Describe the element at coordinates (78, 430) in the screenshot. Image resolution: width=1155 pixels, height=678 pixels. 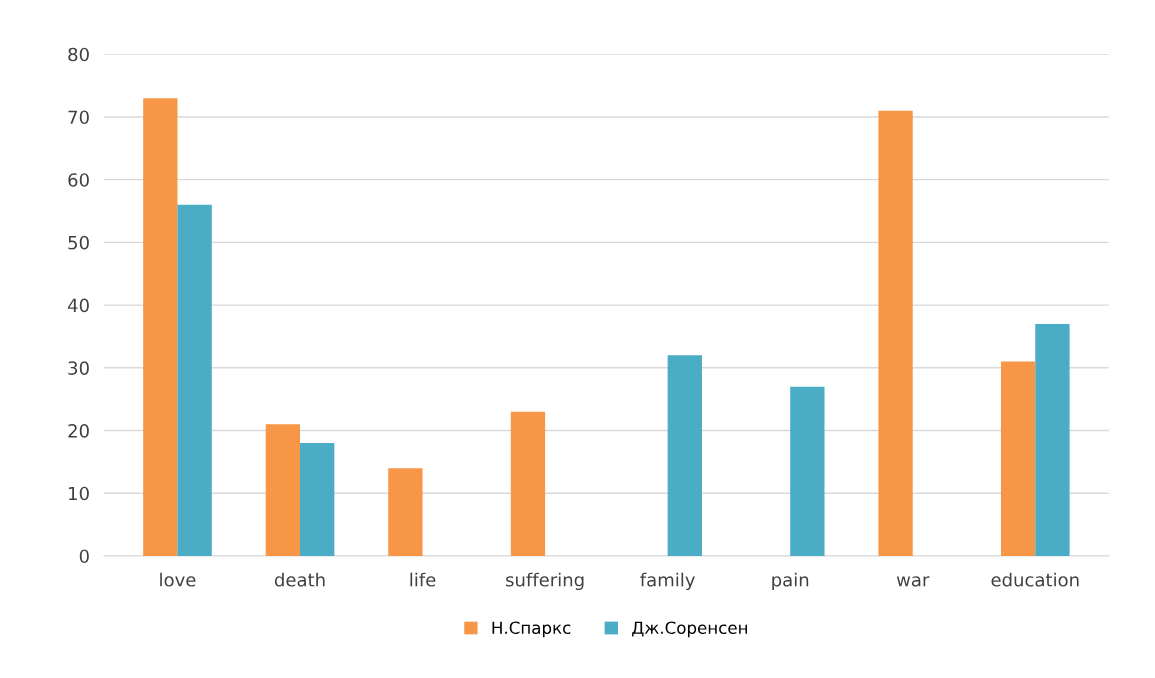
I see `y-tick-label: 20` at that location.